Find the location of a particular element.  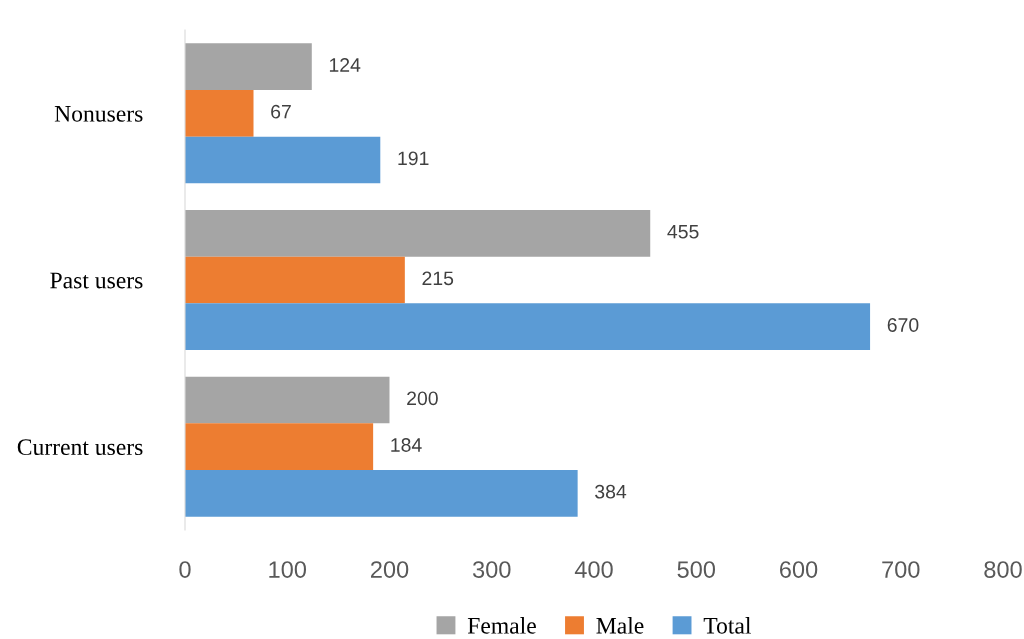

x-tick-label: 700 is located at coordinates (901, 569).